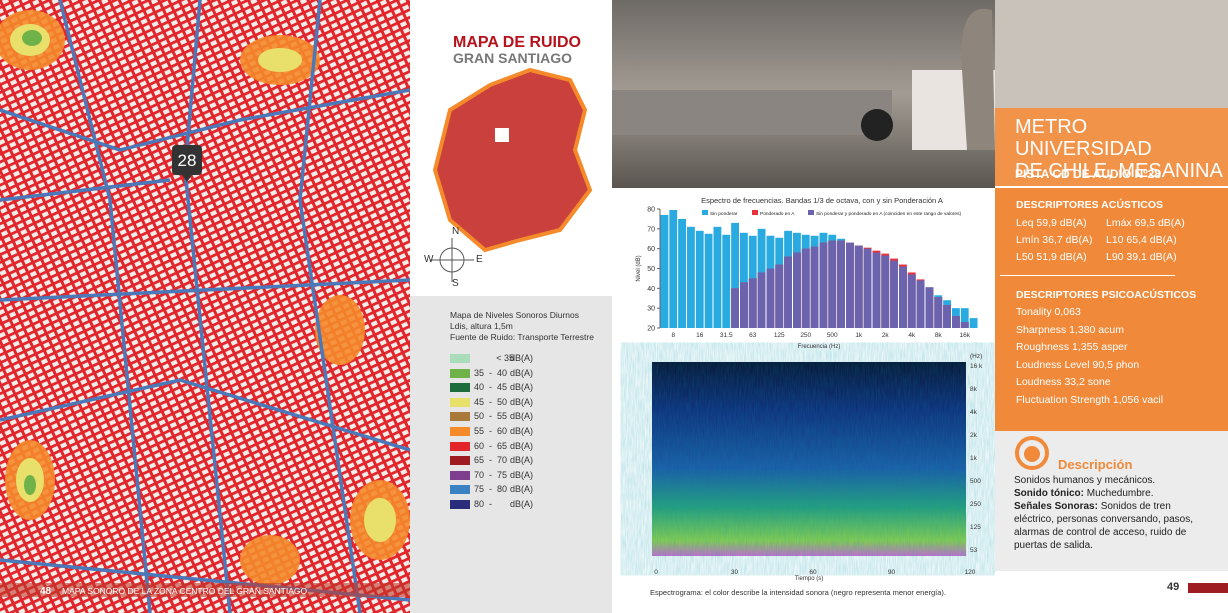 This screenshot has height=613, width=1228. Describe the element at coordinates (481, 326) in the screenshot. I see `legend-title: Ldis, altura 1,5m` at that location.